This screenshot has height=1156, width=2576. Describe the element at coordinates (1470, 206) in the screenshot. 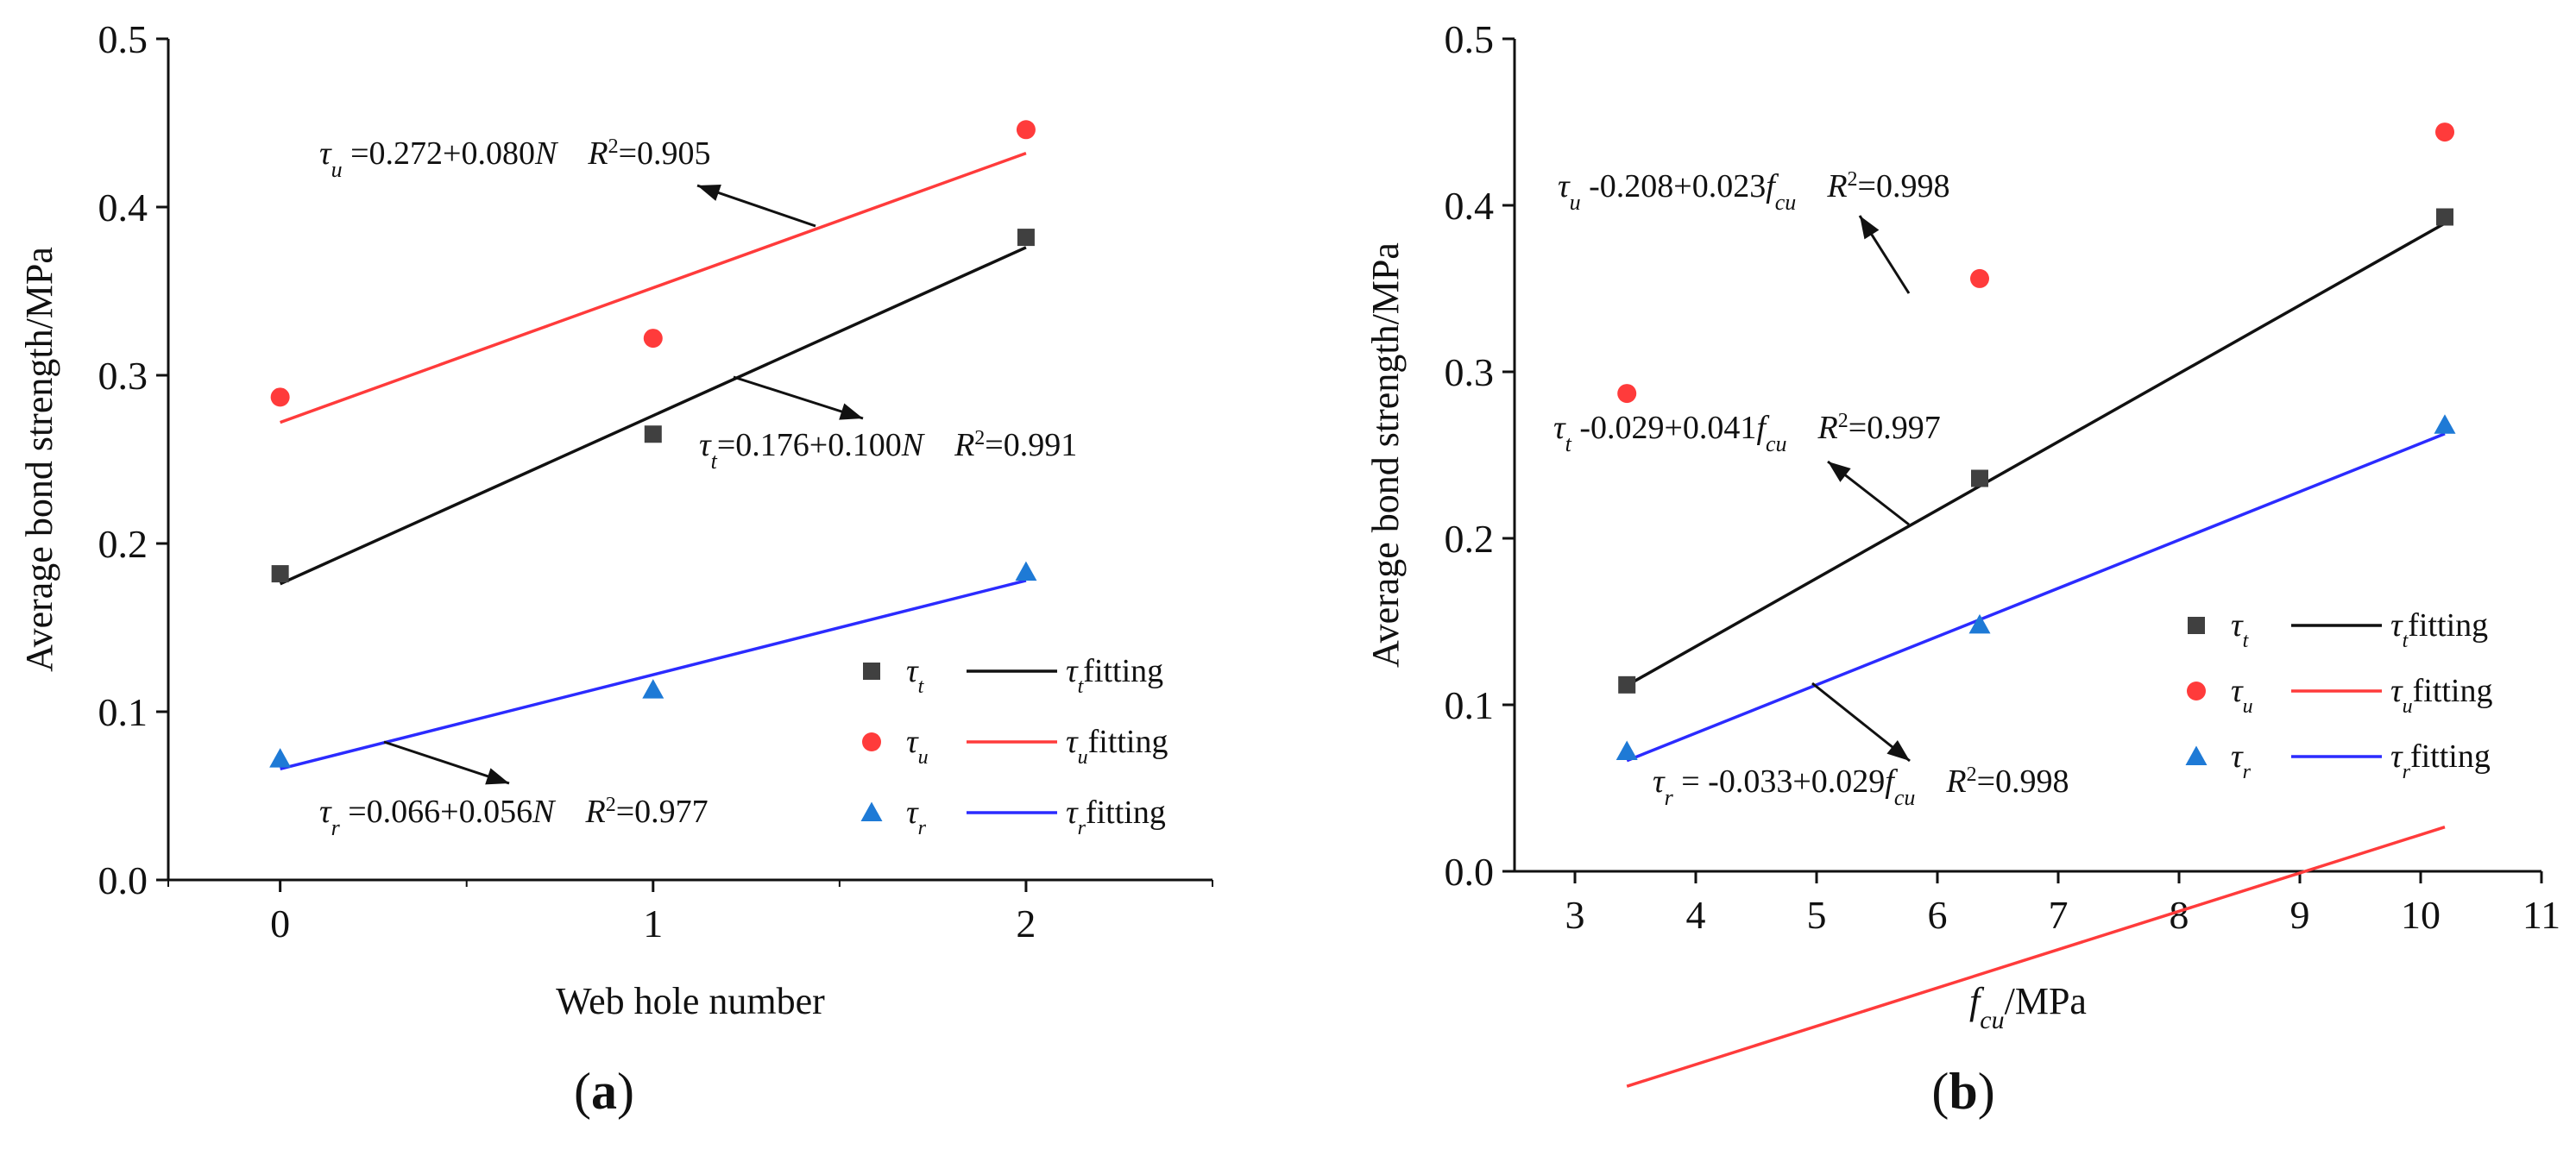

I see `y-tick-label: 0.4` at that location.